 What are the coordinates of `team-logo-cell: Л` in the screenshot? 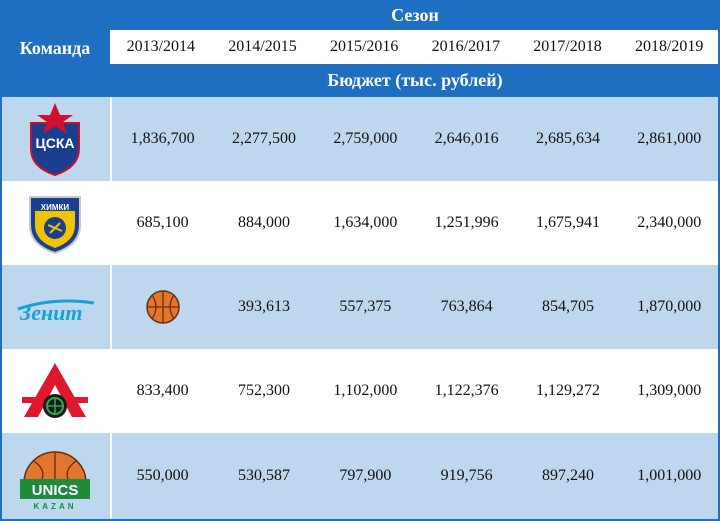 It's located at (56, 391).